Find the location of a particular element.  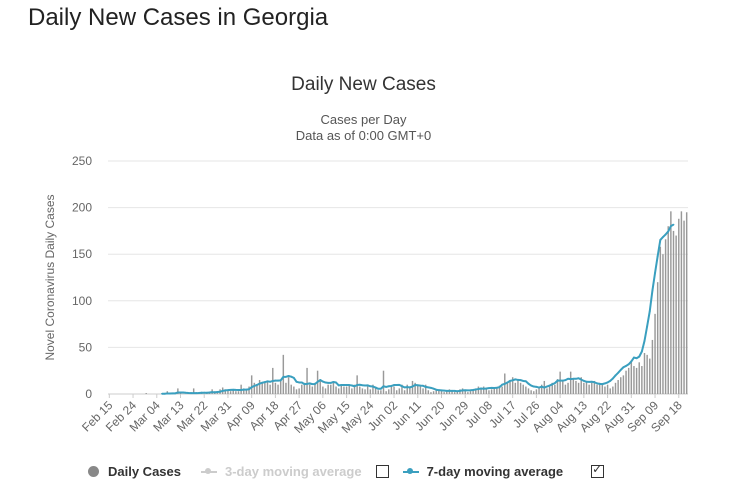

legend-item-3-day-average: 3-day moving average is located at coordinates (281, 471).